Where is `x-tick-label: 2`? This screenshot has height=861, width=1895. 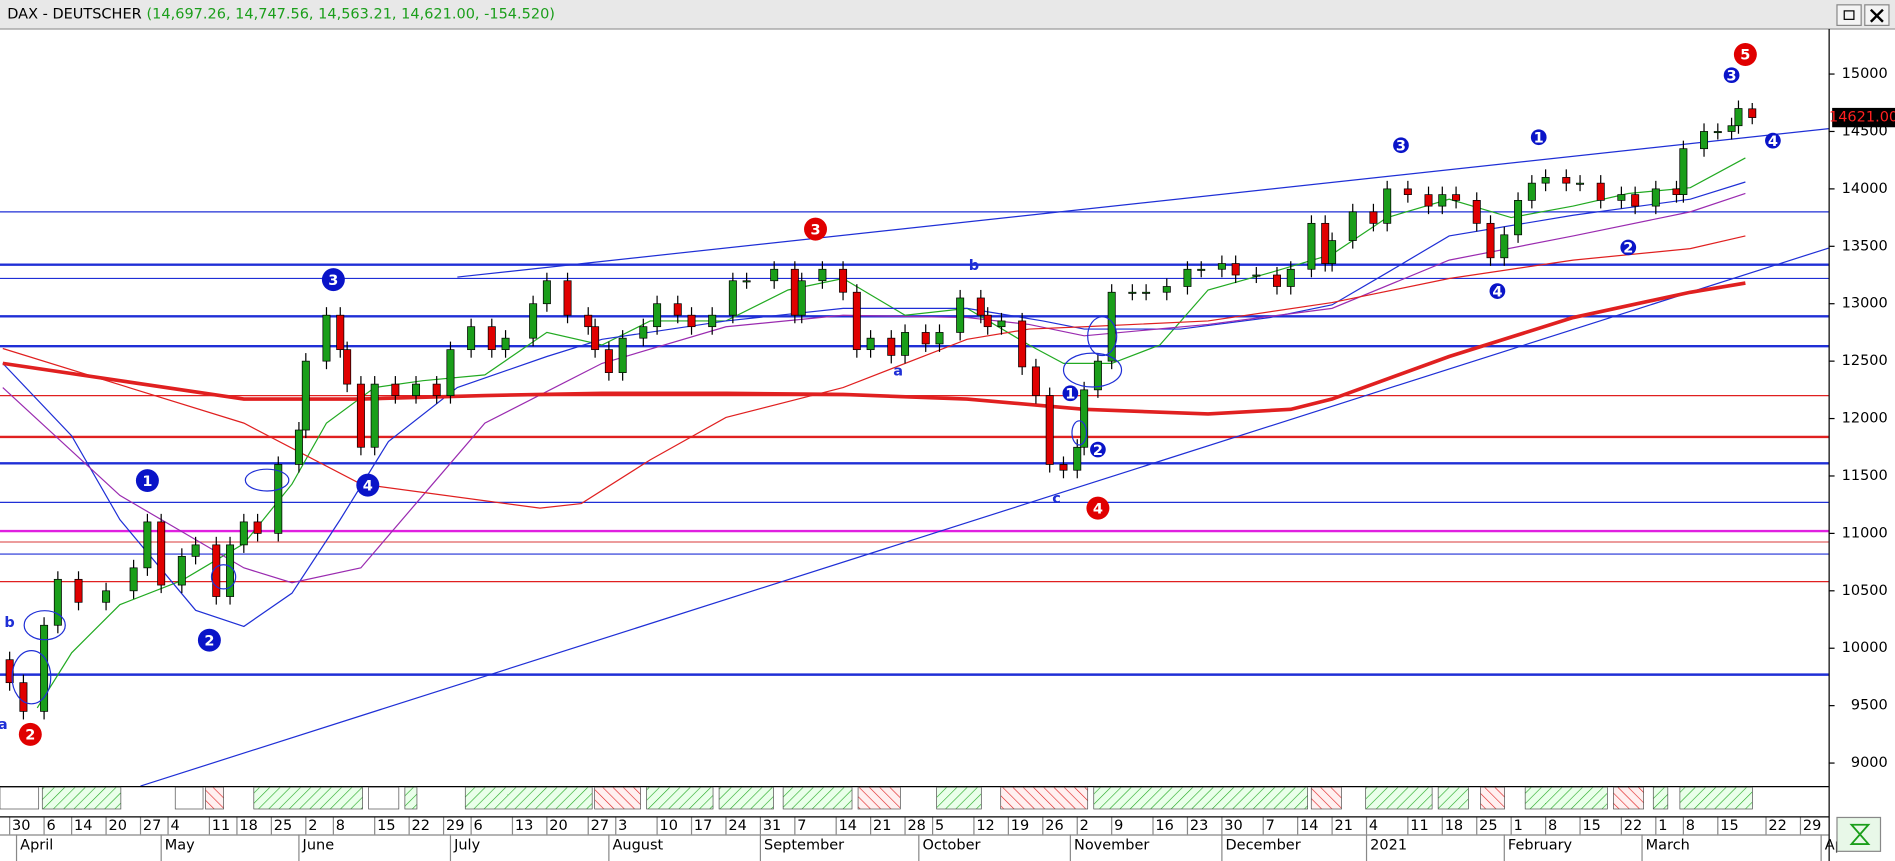
x-tick-label: 2 is located at coordinates (1084, 826).